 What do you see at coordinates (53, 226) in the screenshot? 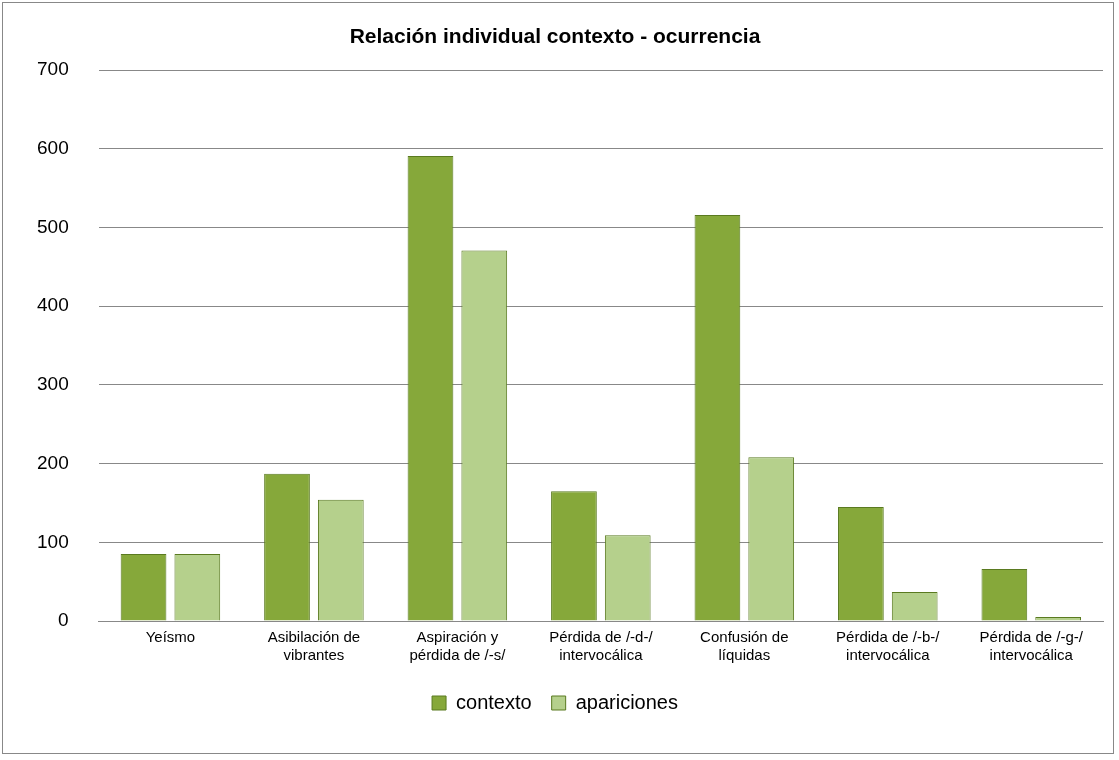
I see `y-tick-label: 500` at bounding box center [53, 226].